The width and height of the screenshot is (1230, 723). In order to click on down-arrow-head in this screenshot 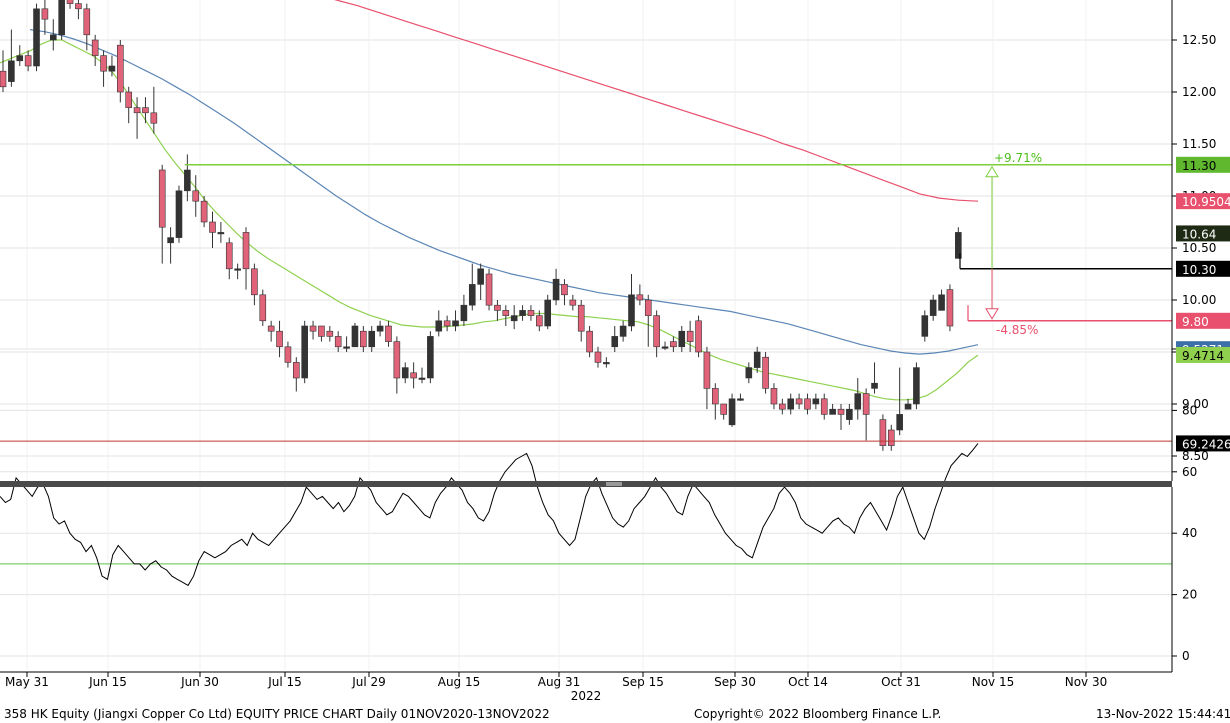, I will do `click(992, 314)`.